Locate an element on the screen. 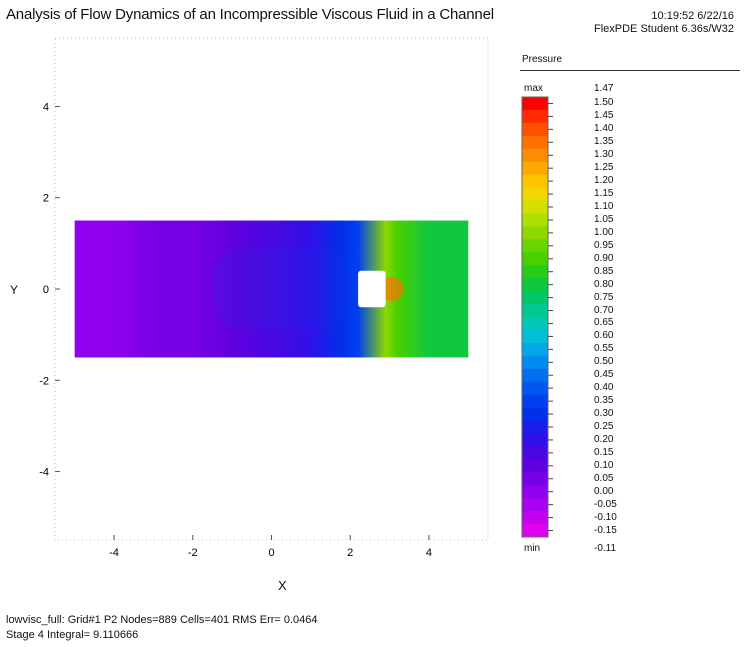  legend-level-label: 1.50 is located at coordinates (604, 103).